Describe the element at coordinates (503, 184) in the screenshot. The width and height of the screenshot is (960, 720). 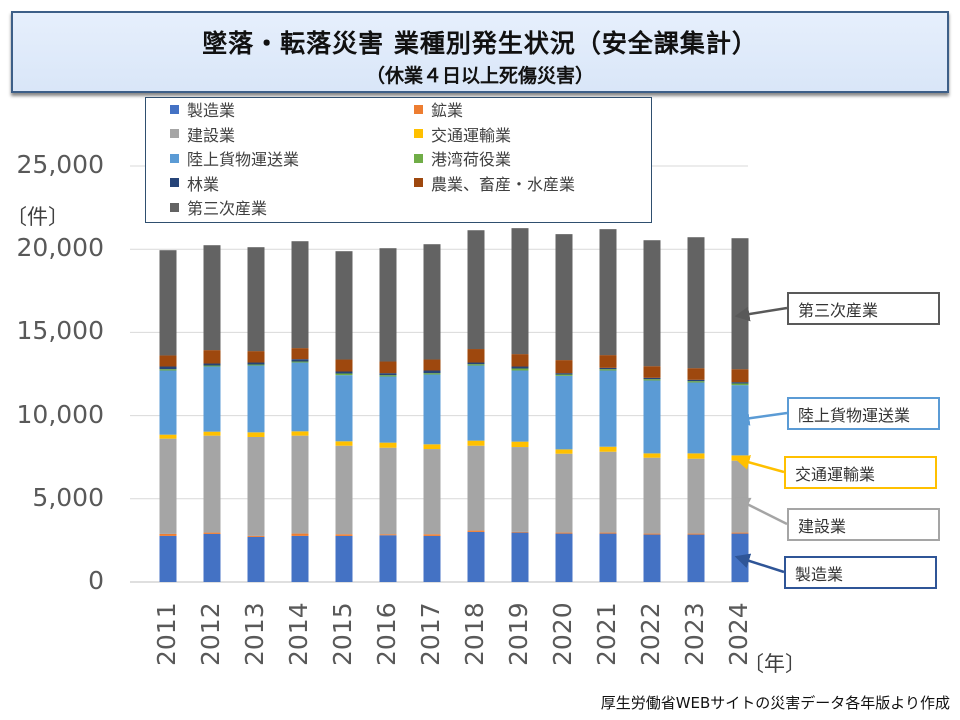
I see `legend-label: 農業、畜産・水産業` at that location.